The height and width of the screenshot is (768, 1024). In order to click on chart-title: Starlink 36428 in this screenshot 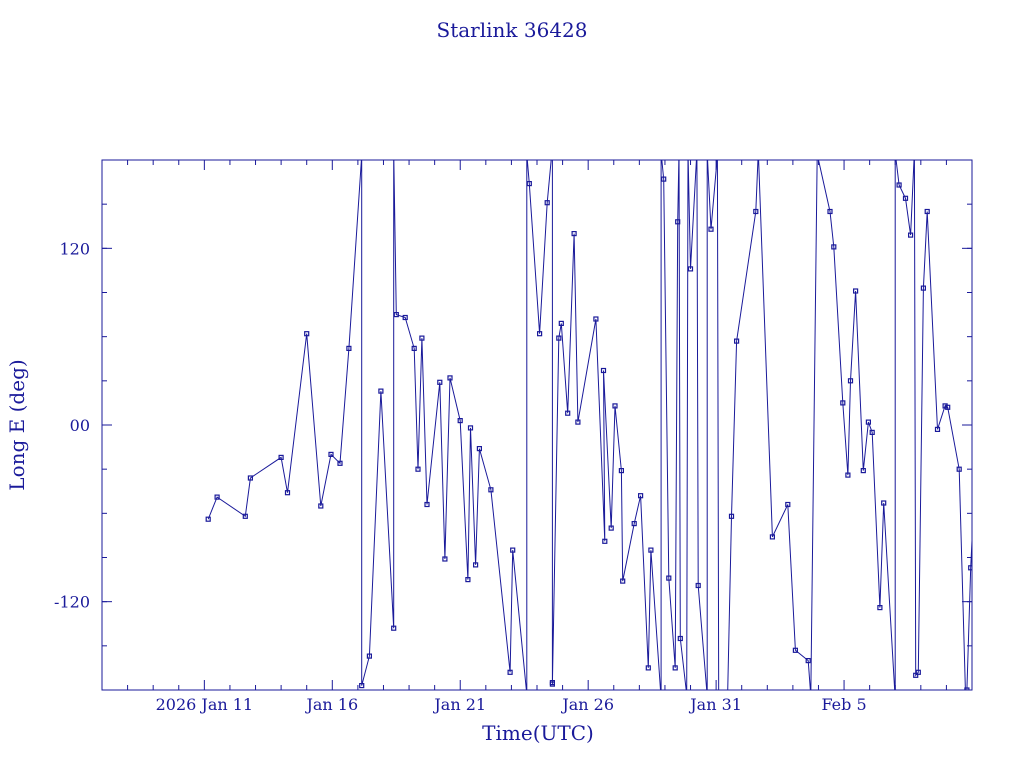, I will do `click(512, 30)`.